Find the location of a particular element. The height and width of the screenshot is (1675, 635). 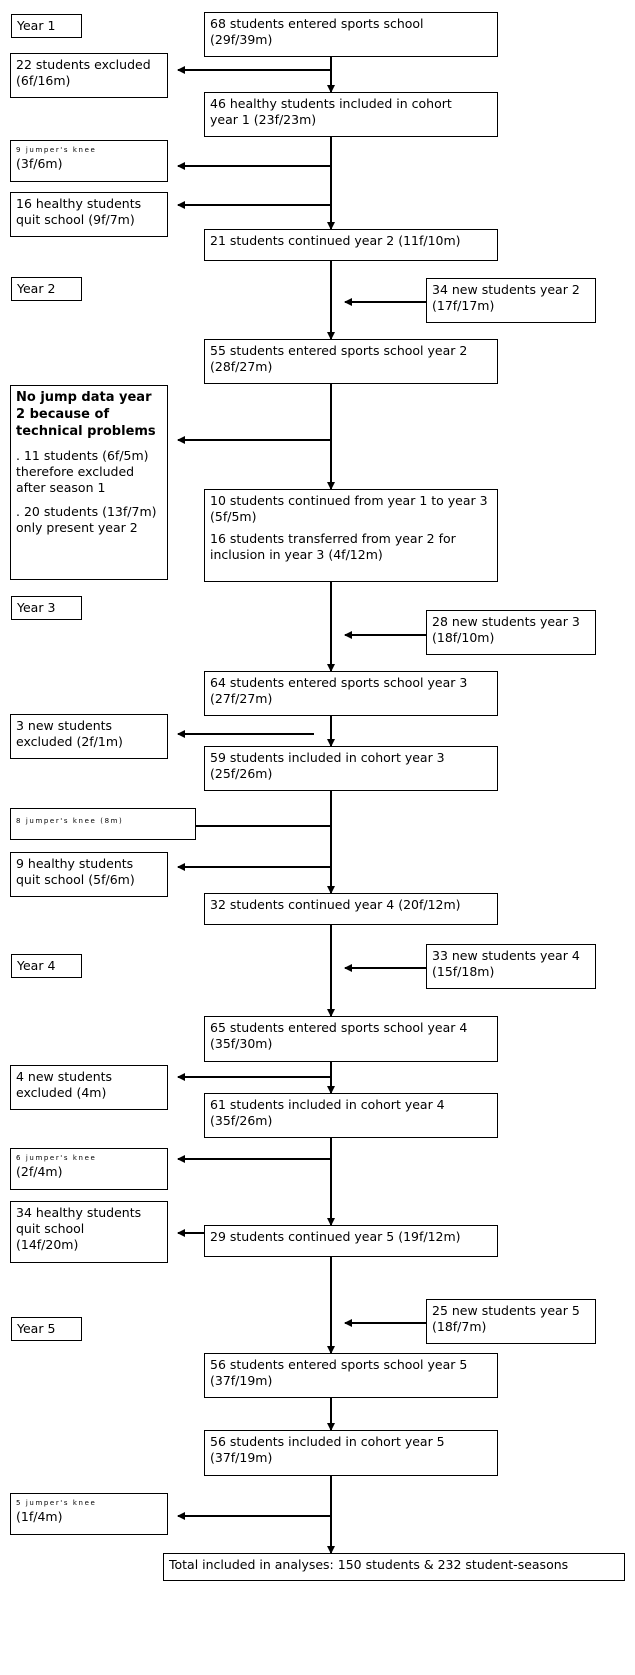

excluded-box-new3: 3 new students excluded (2f/1m) is located at coordinates (89, 736).